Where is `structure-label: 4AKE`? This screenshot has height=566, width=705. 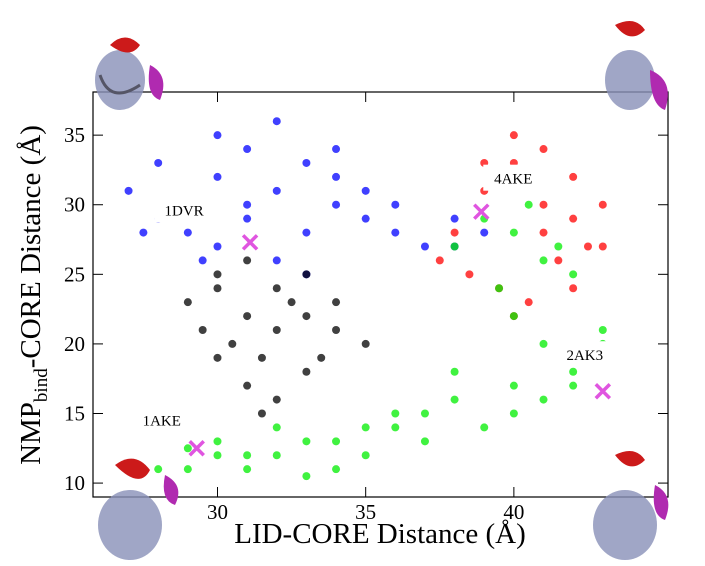 structure-label: 4AKE is located at coordinates (513, 180).